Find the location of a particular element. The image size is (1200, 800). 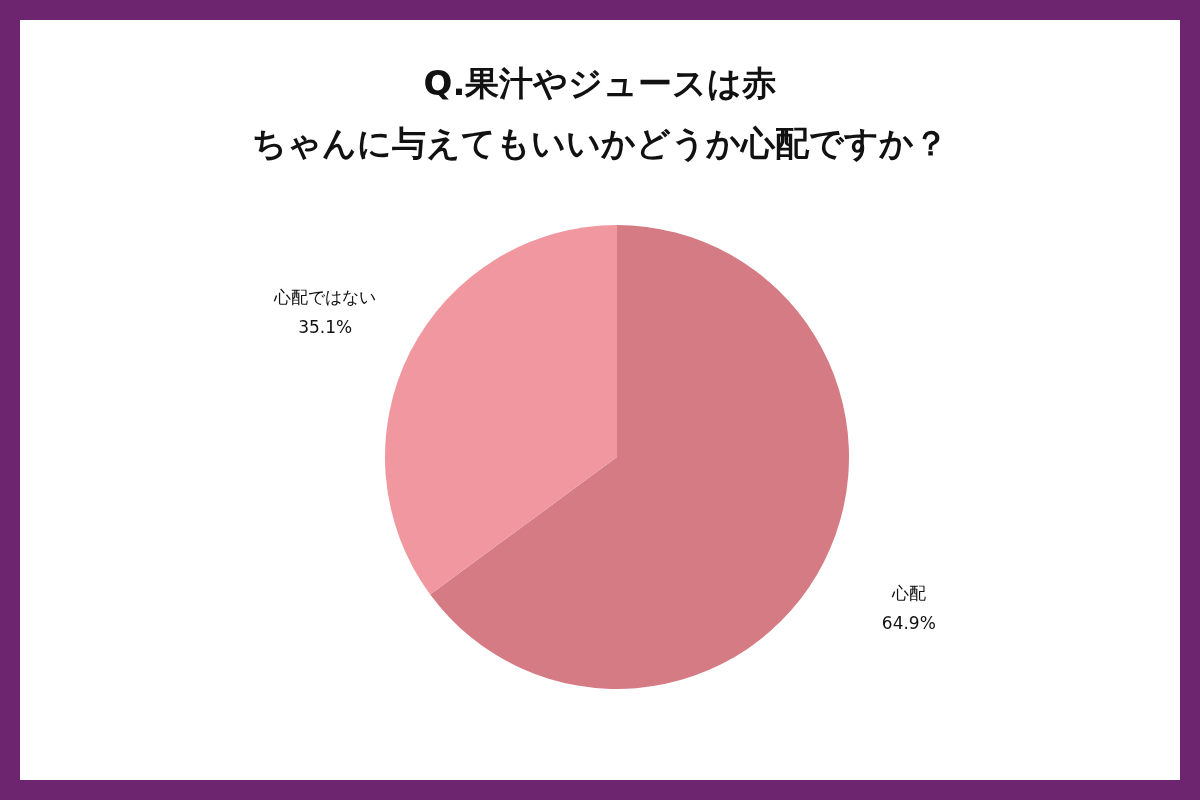

slice-label: 心配 is located at coordinates (908, 592).